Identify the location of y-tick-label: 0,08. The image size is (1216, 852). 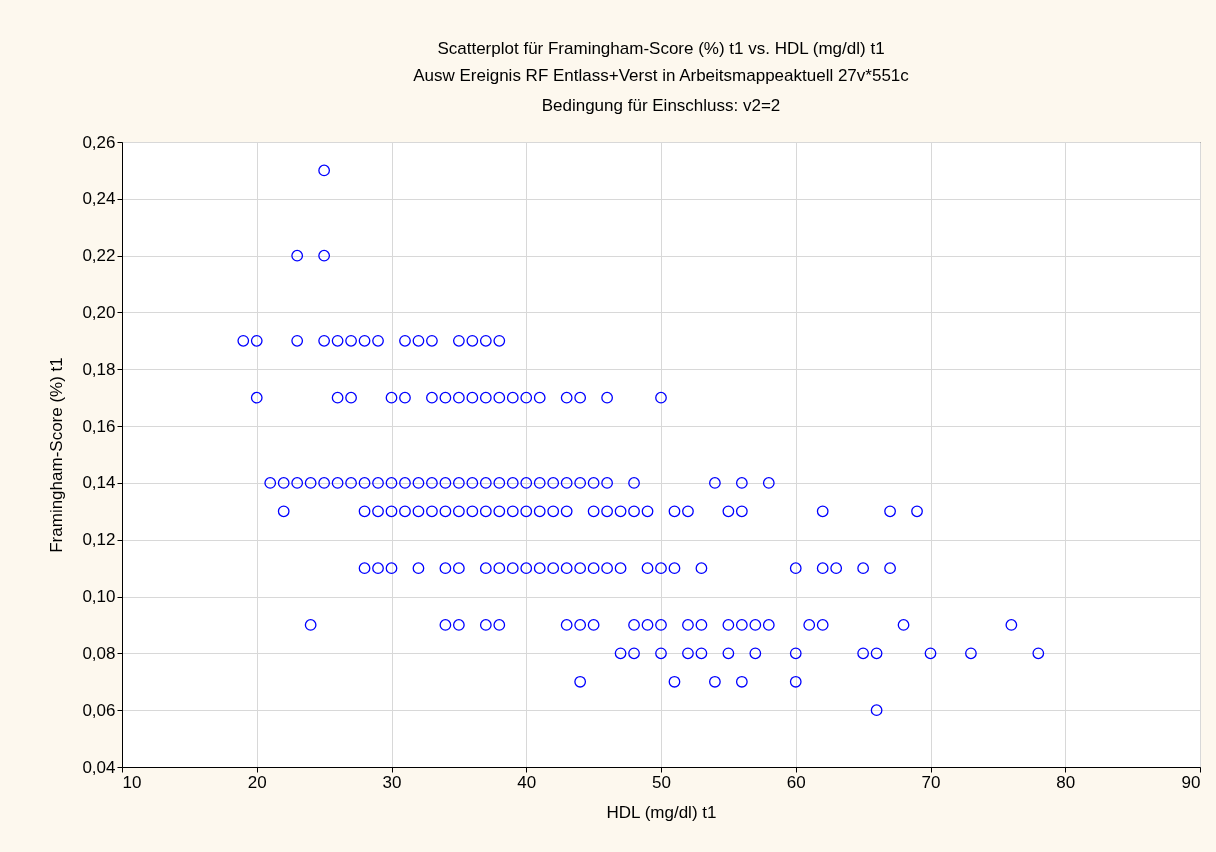
(99, 653).